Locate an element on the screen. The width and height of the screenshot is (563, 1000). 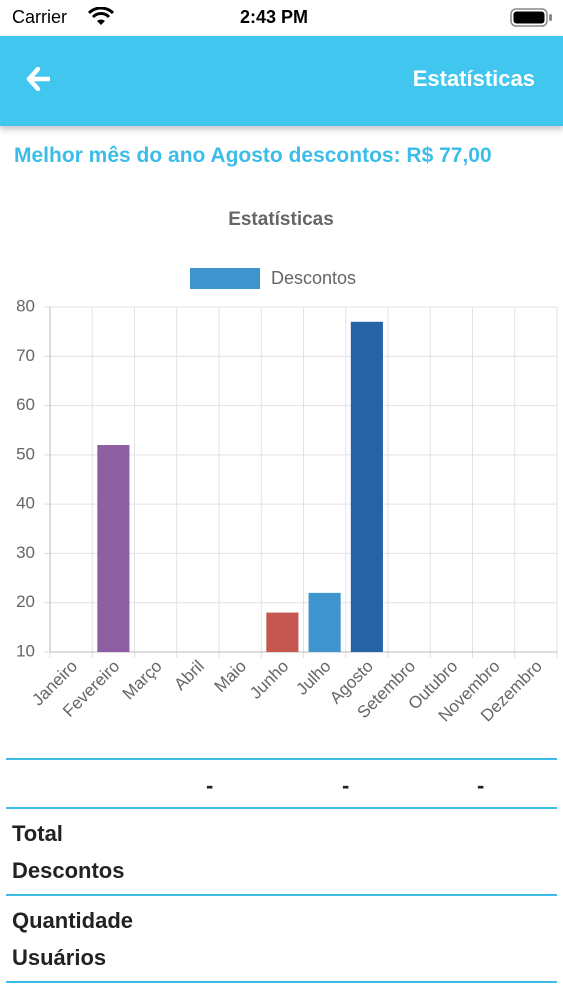
status-bar: Carrier 2:43 PM is located at coordinates (281, 18).